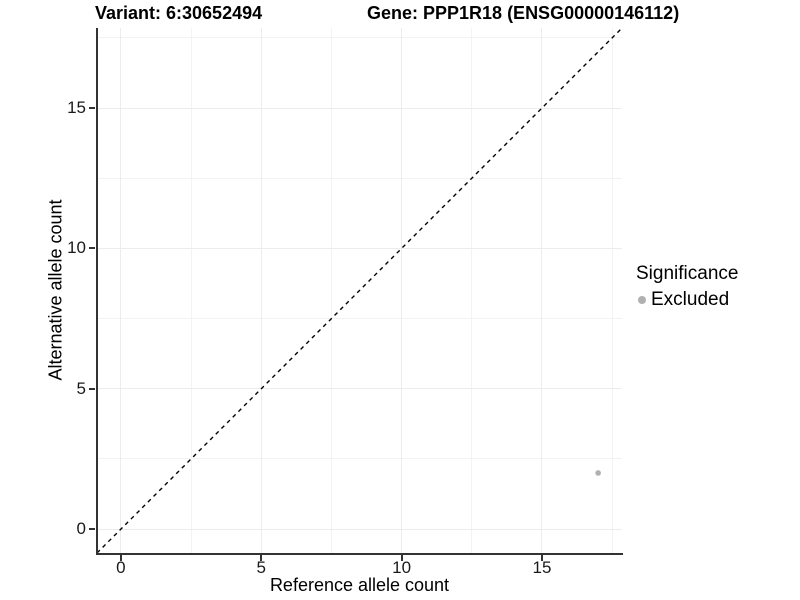 This screenshot has width=800, height=600. Describe the element at coordinates (179, 13) in the screenshot. I see `variant-title: Variant: 6:30652494` at that location.